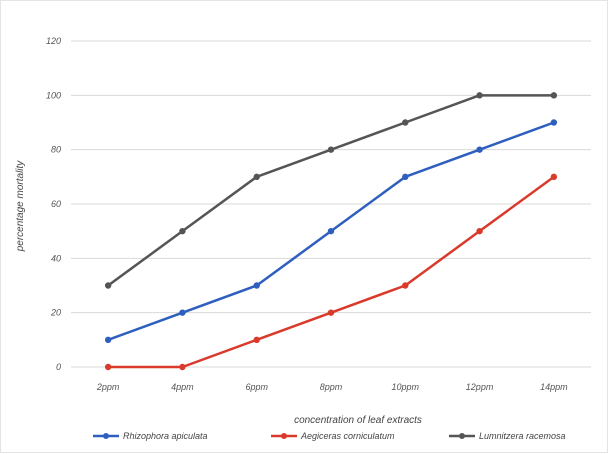 This screenshot has height=454, width=608. I want to click on legend-item: Aegiceras corniculatum, so click(333, 436).